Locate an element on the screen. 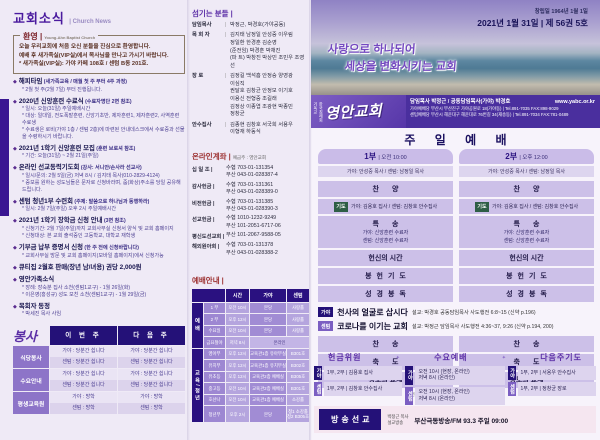 Image resolution: width=600 pixels, height=440 pixels. servant-role: 목 회 자 is located at coordinates (201, 35).